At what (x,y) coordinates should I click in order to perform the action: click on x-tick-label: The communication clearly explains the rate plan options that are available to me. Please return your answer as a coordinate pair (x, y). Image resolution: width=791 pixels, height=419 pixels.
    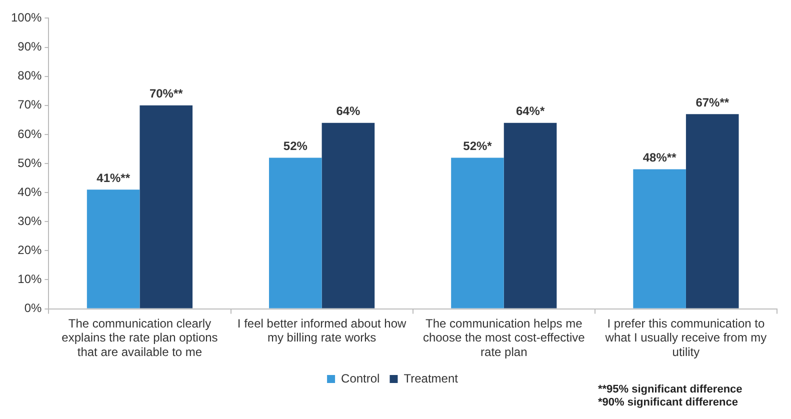
    Looking at the image, I should click on (140, 338).